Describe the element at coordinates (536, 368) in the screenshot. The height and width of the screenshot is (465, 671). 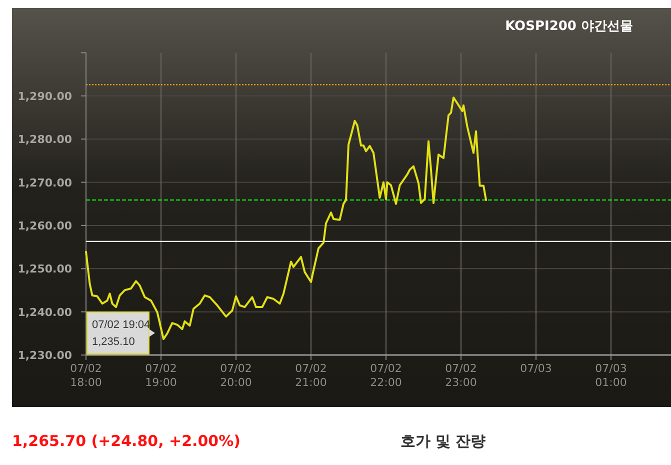
I see `x-tick-label: 07/03` at that location.